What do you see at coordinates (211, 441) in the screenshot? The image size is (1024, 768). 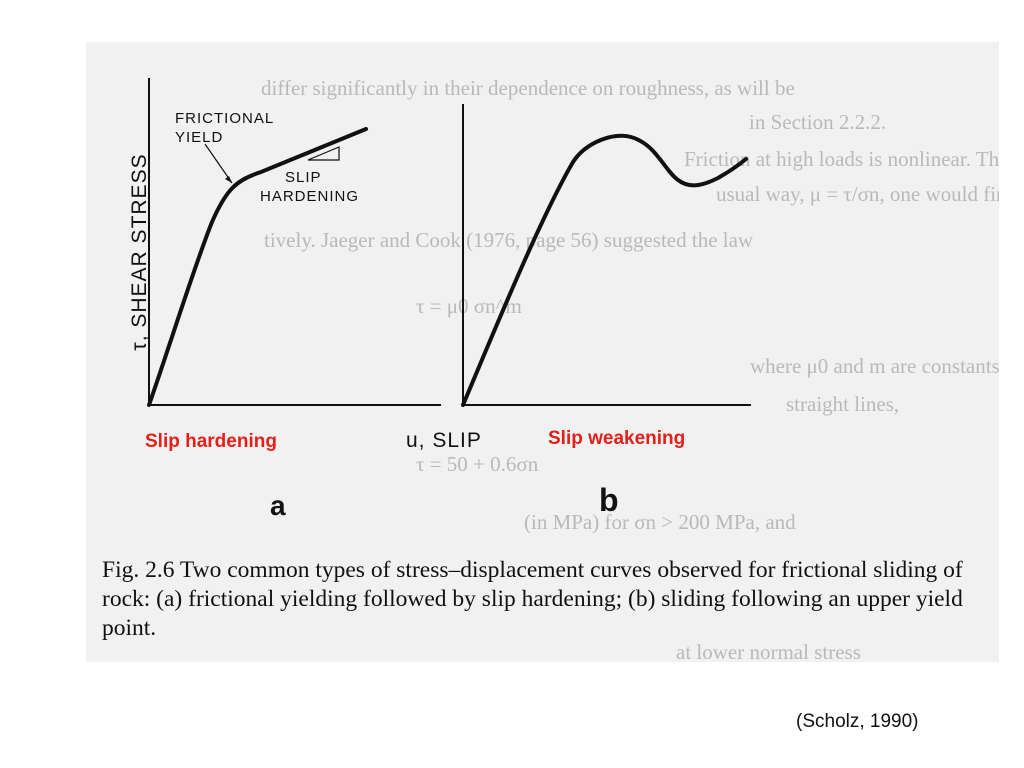 I see `slip-hardening-highlight: Slip hardening` at bounding box center [211, 441].